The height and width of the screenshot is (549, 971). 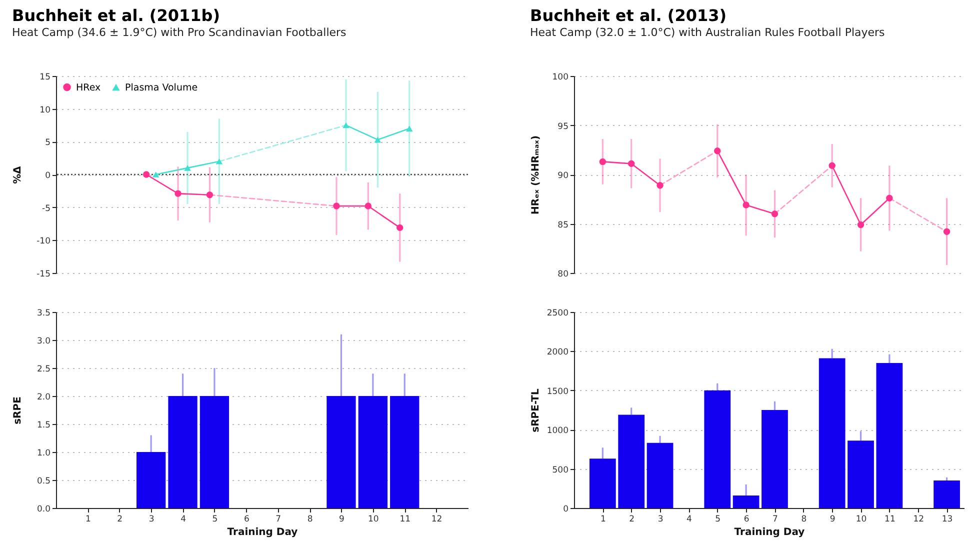 What do you see at coordinates (88, 88) in the screenshot?
I see `legend-label: HRex` at bounding box center [88, 88].